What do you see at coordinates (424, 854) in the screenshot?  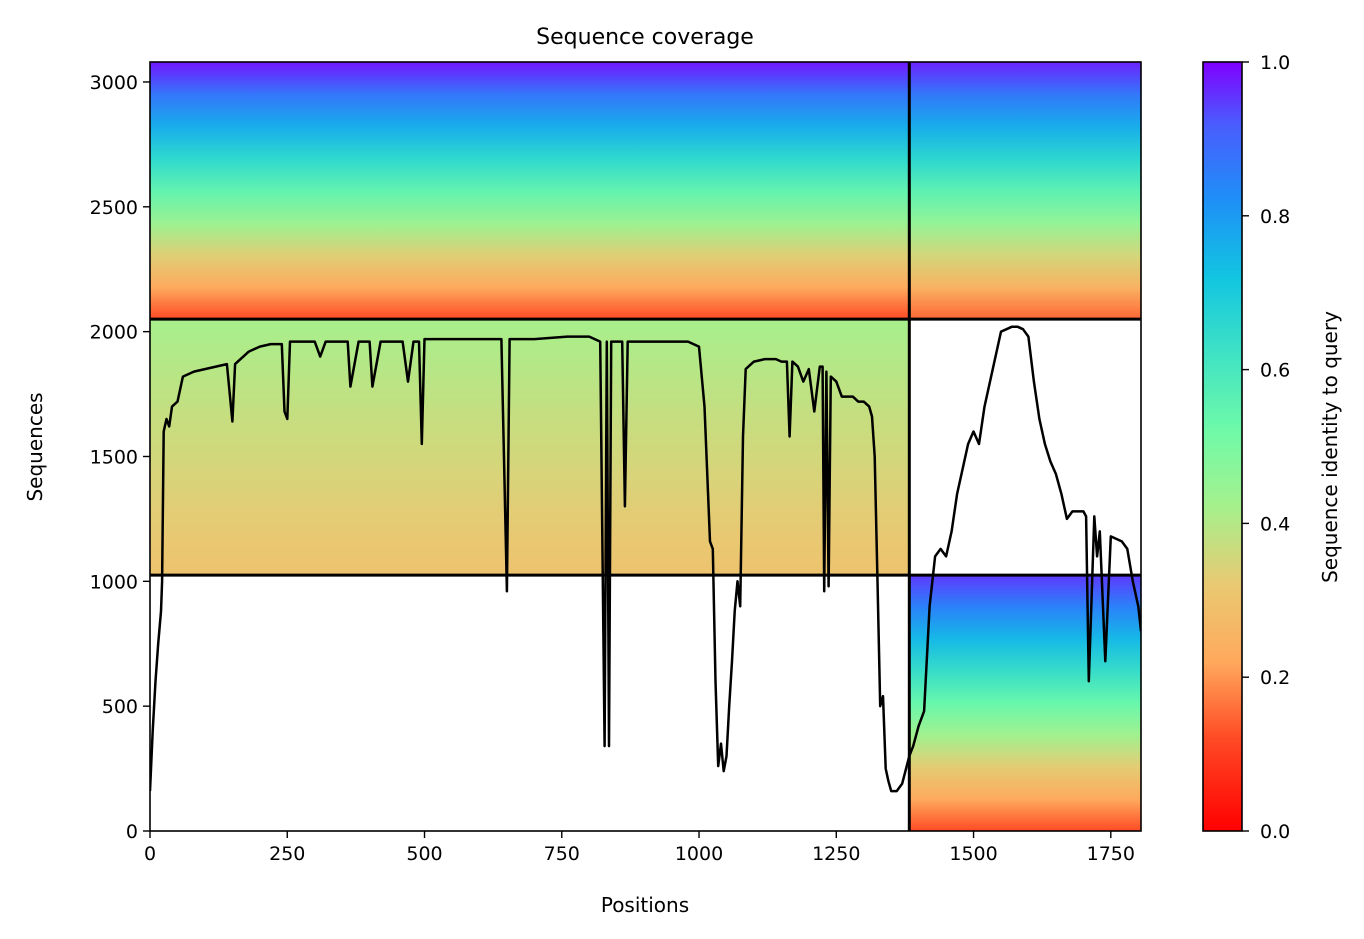 I see `x-tick-label: 500` at bounding box center [424, 854].